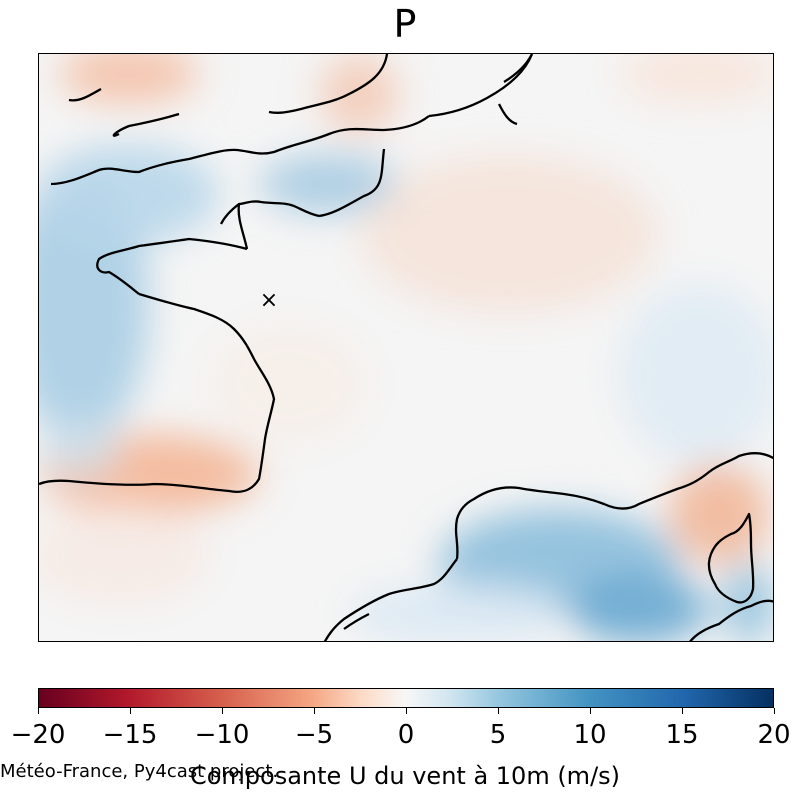 This screenshot has width=800, height=798. What do you see at coordinates (172, 266) in the screenshot?
I see `coast-brittany-north` at bounding box center [172, 266].